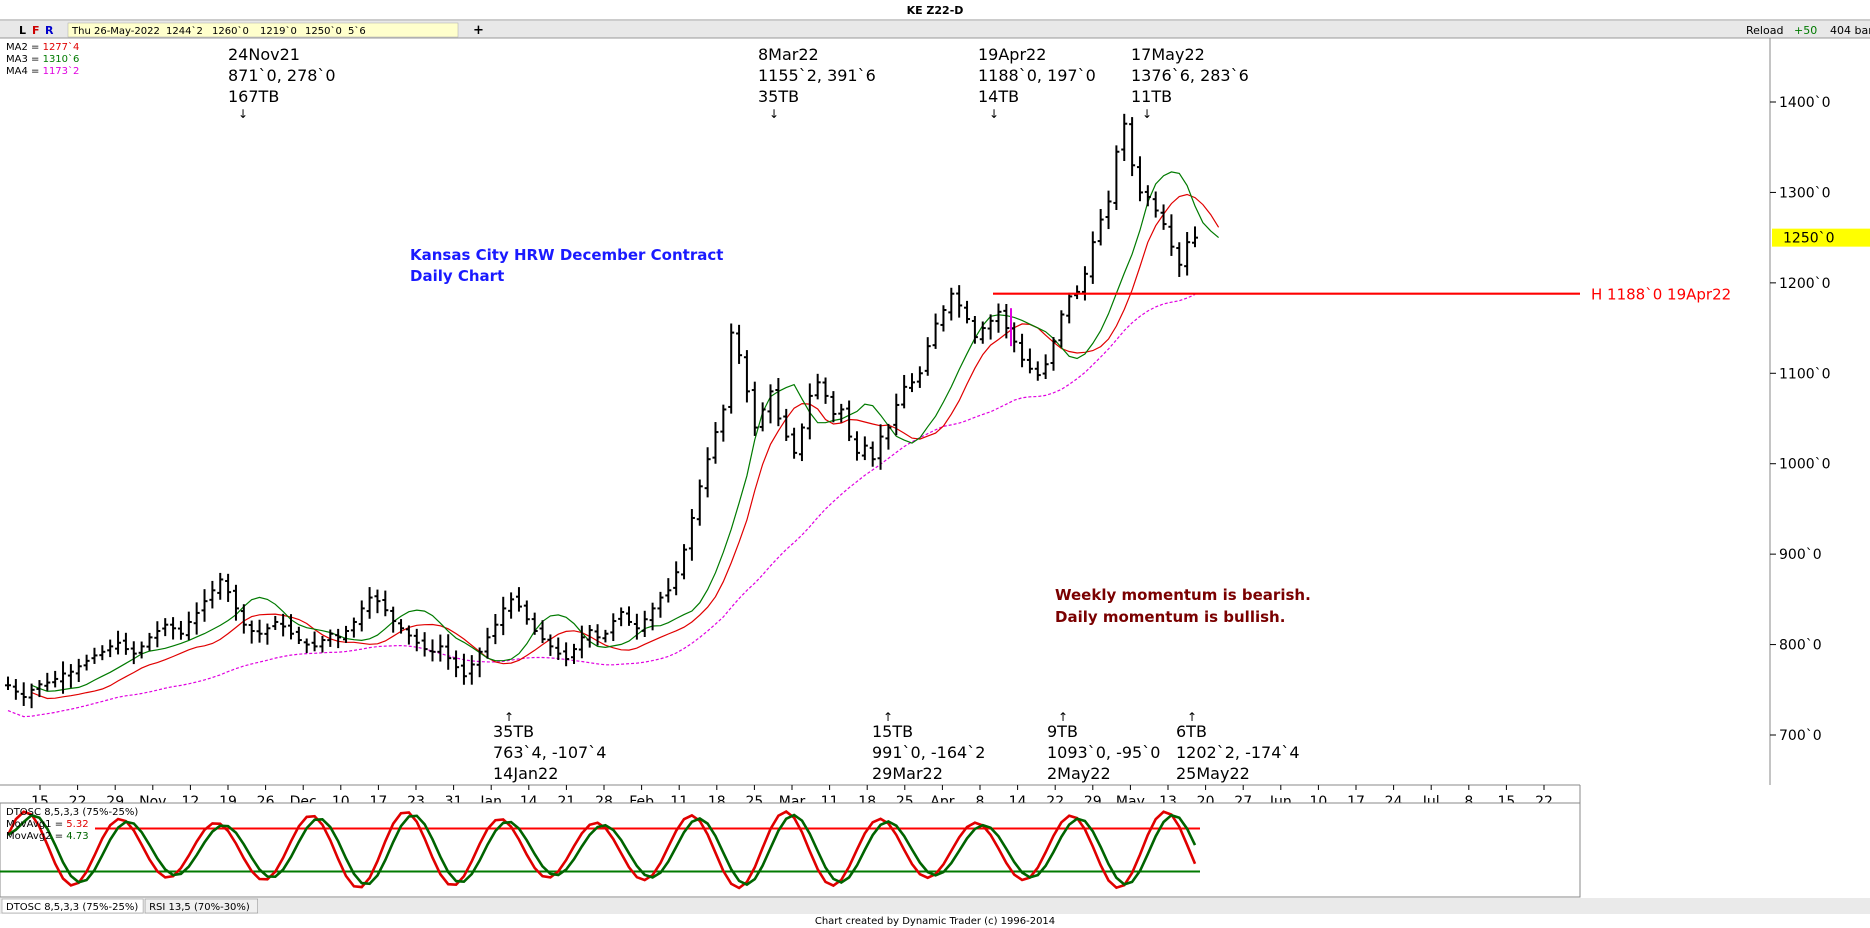  I want to click on oscillator-panel, so click(790, 850).